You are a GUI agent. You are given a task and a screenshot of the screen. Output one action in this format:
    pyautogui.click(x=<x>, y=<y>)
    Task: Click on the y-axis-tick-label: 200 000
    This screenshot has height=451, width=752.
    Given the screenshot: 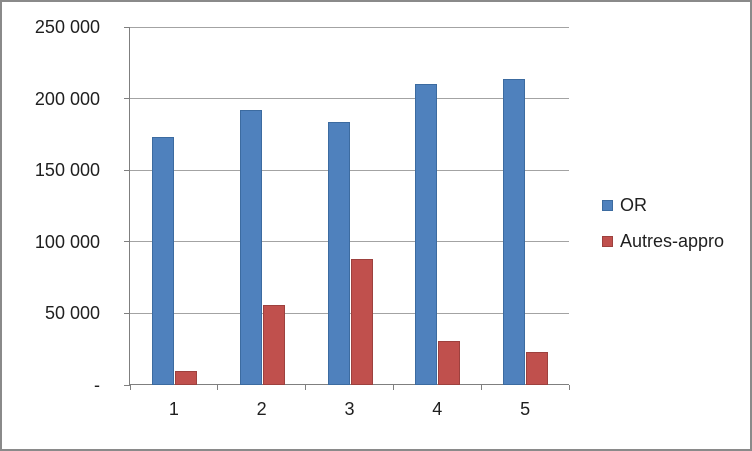 What is the action you would take?
    pyautogui.click(x=67, y=98)
    